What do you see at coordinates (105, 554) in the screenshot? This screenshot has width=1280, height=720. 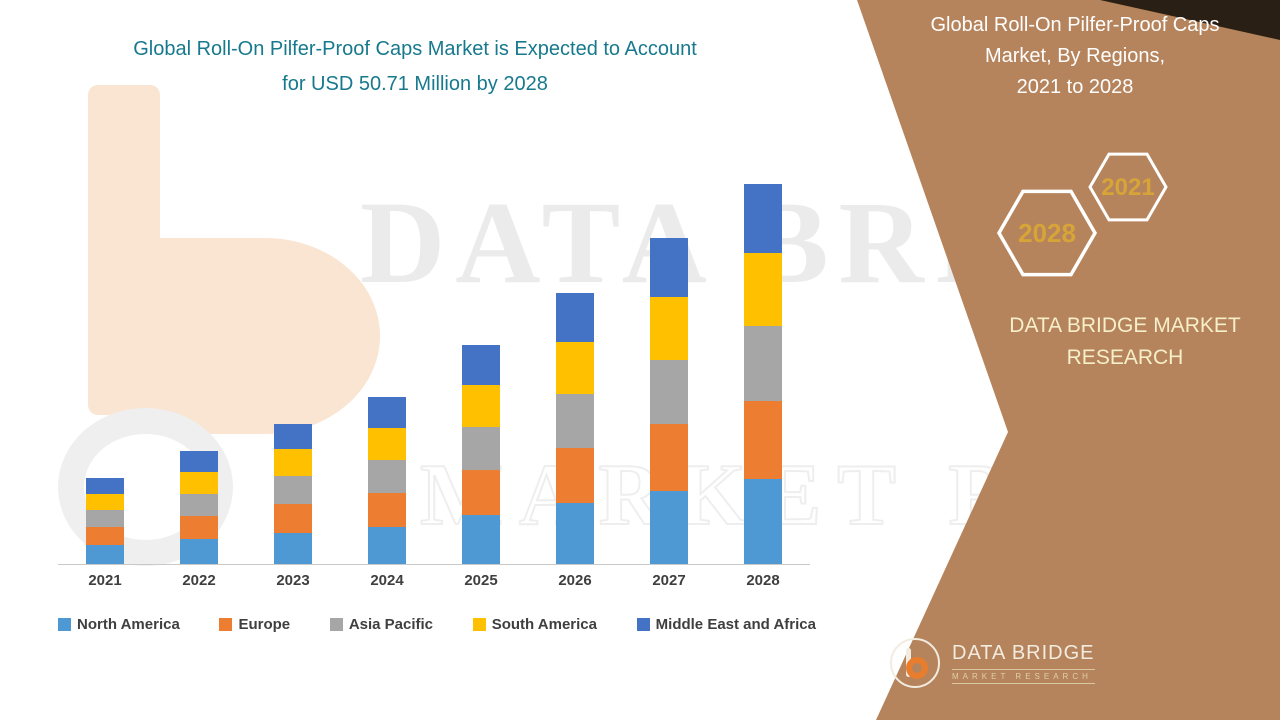 I see `bar-segment-2021-north-america` at bounding box center [105, 554].